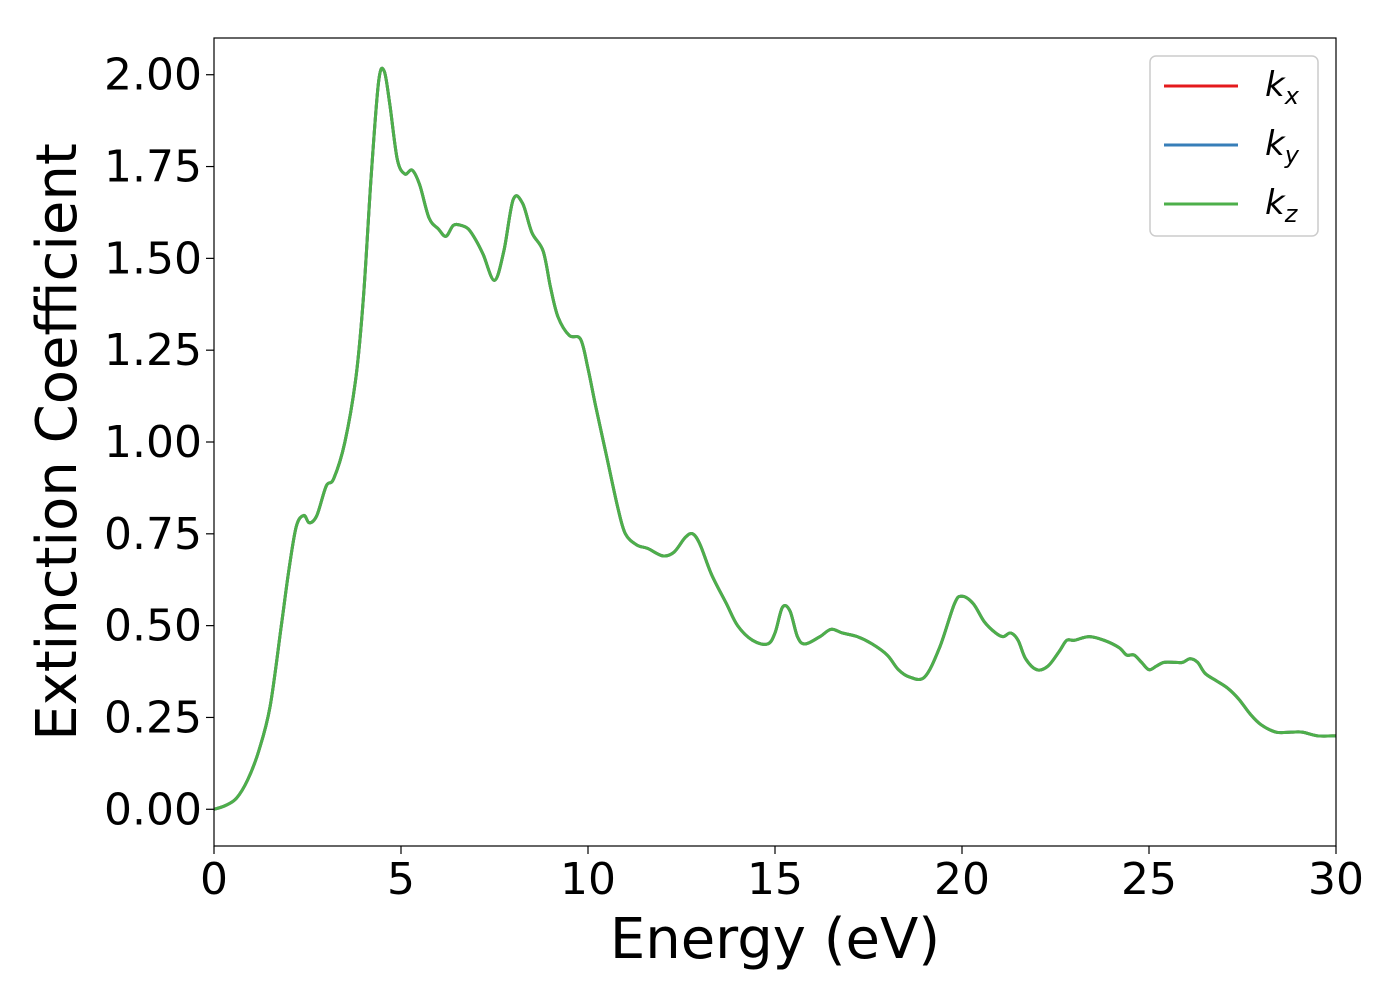 The width and height of the screenshot is (1400, 1000). Describe the element at coordinates (153, 75) in the screenshot. I see `y-tick-label: 2.00` at that location.